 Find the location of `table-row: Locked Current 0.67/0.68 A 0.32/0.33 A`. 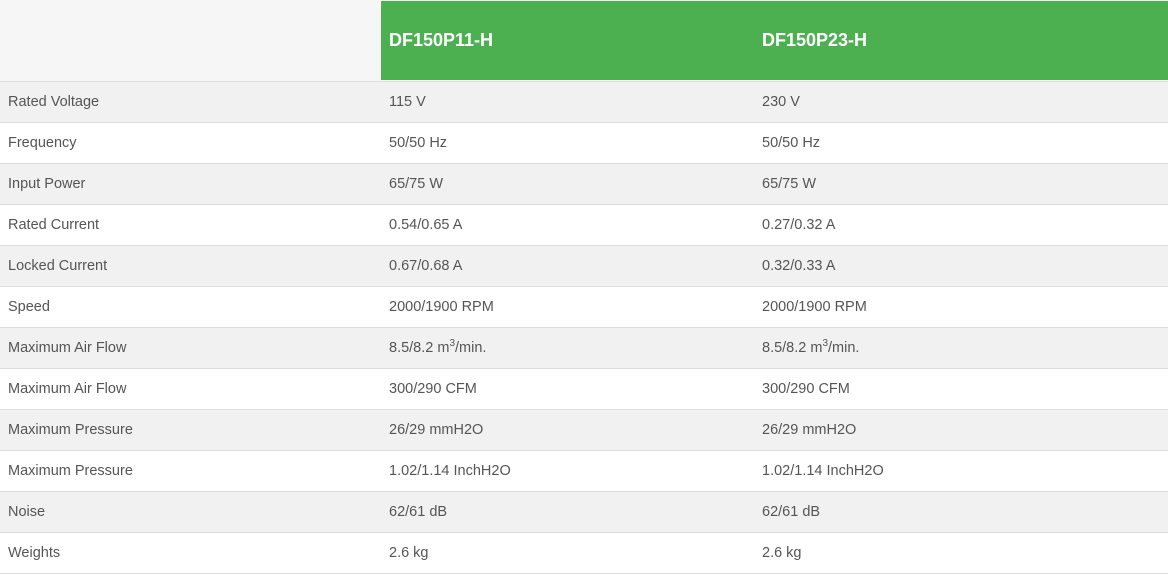

table-row: Locked Current 0.67/0.68 A 0.32/0.33 A is located at coordinates (584, 266).